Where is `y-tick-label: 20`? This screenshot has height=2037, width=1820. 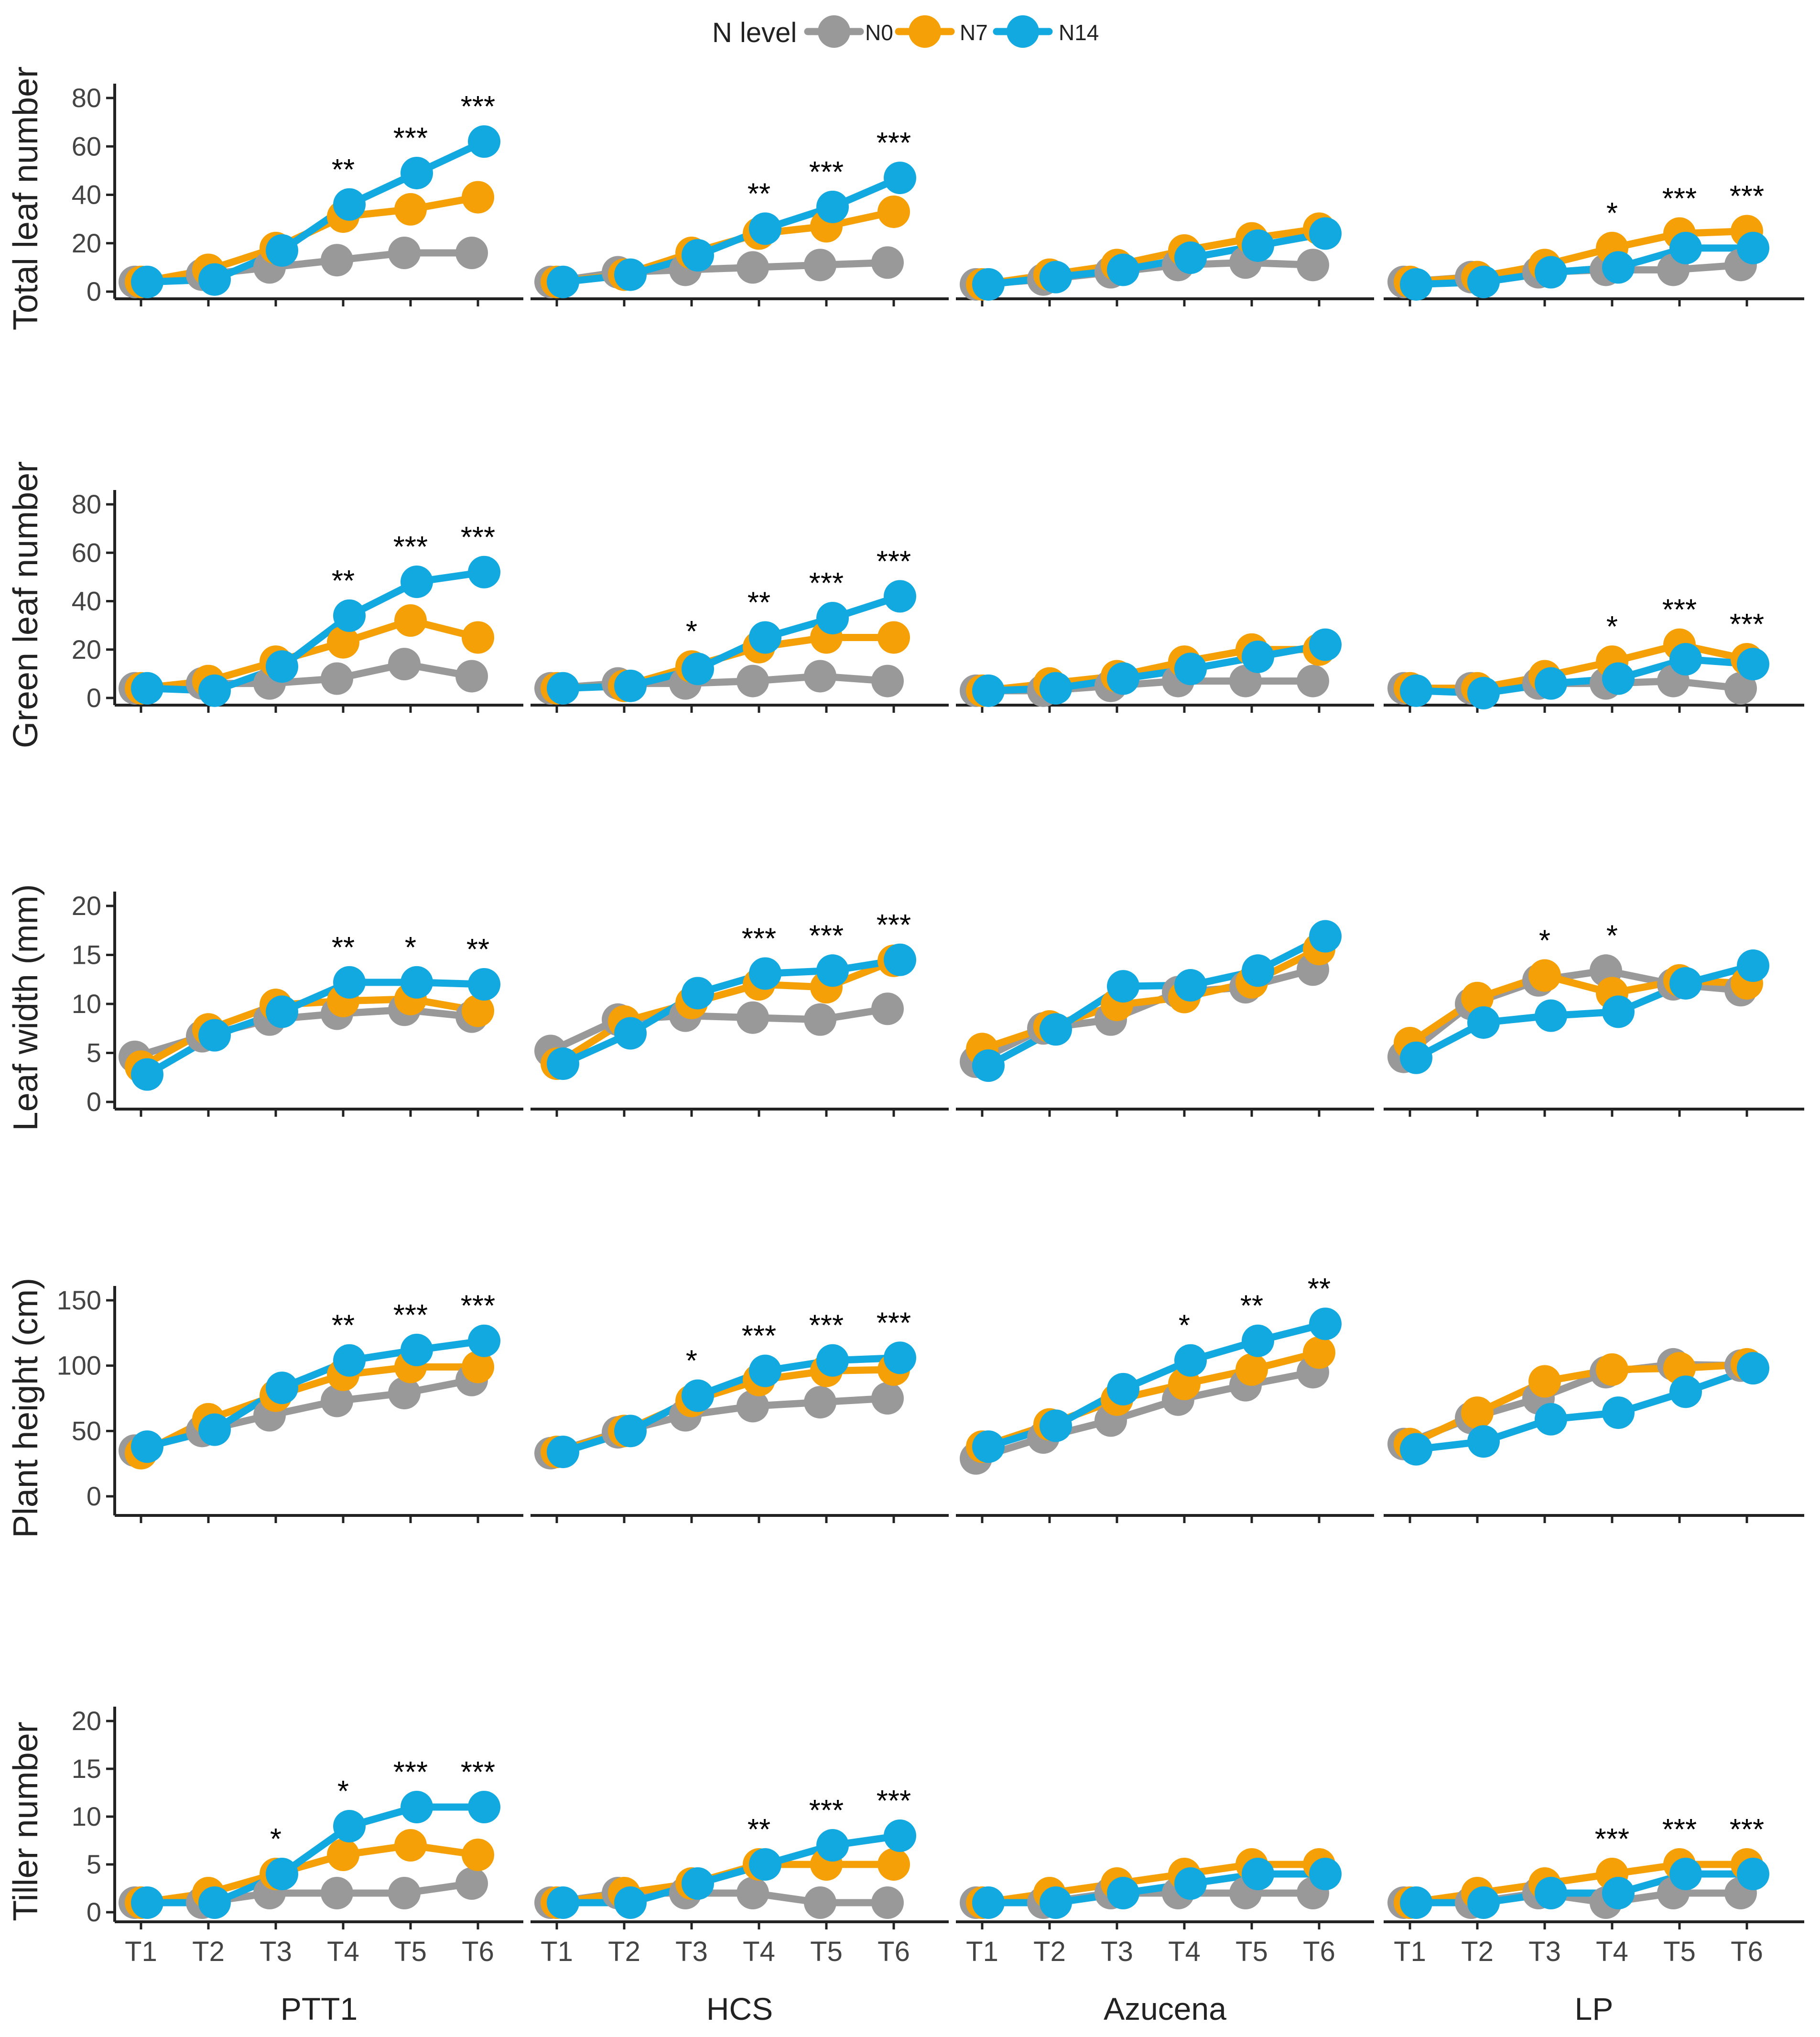
y-tick-label: 20 is located at coordinates (86, 243).